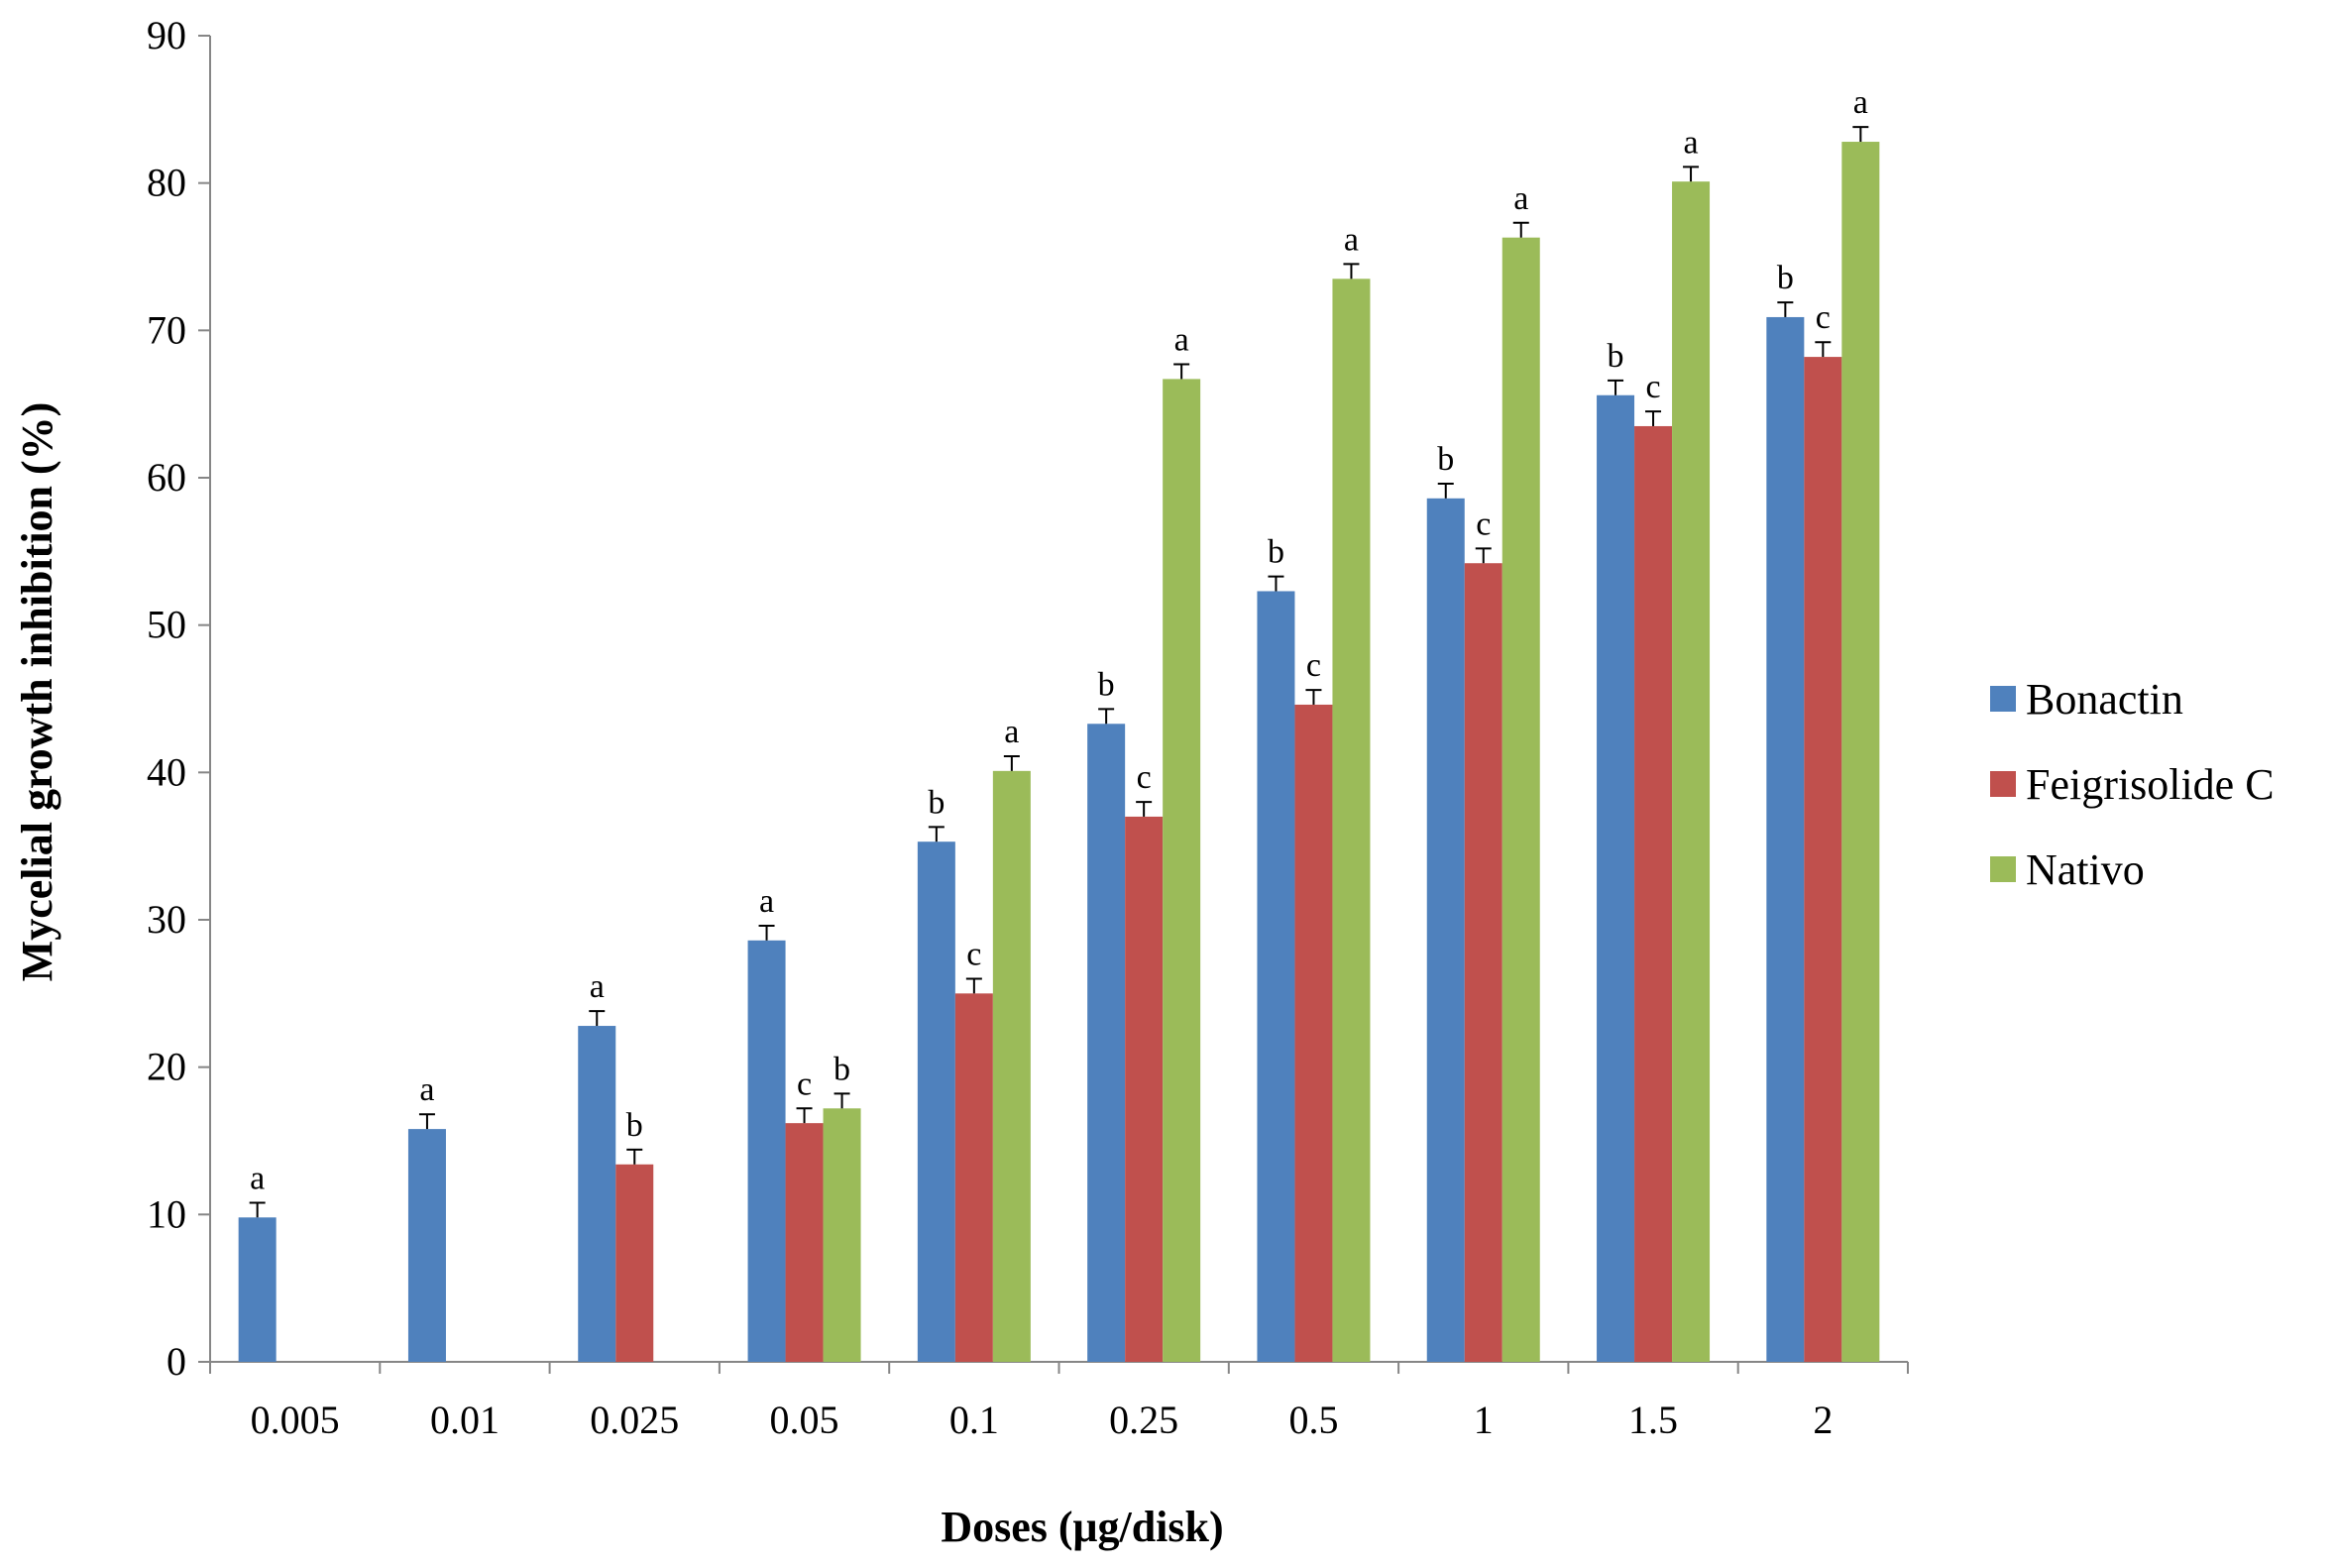 The width and height of the screenshot is (2336, 1568). Describe the element at coordinates (166, 329) in the screenshot. I see `y-tick-label: 70` at that location.